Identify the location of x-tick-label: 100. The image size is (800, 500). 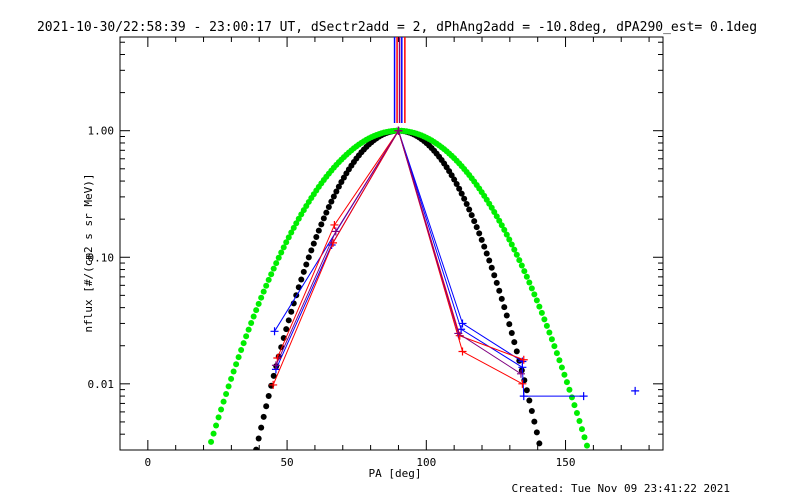
(426, 462).